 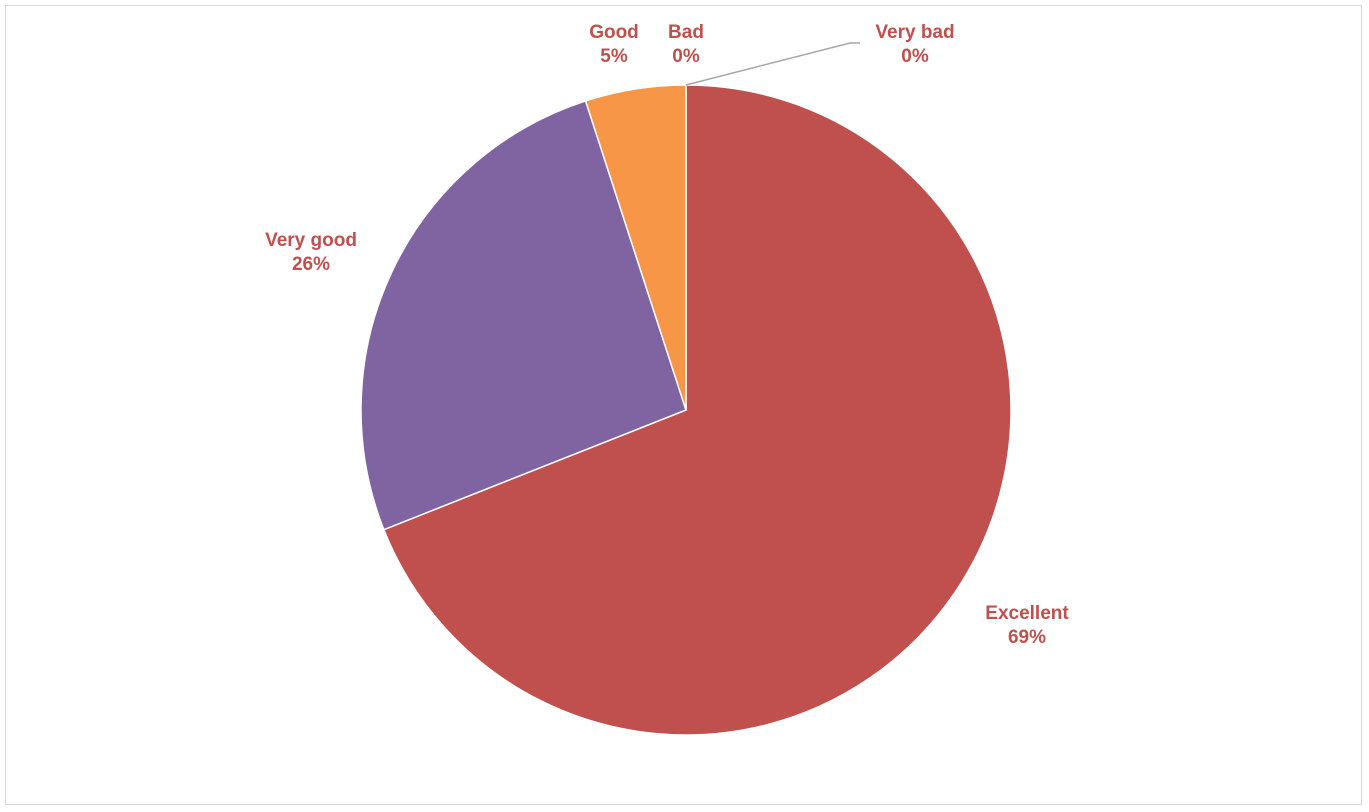 What do you see at coordinates (614, 56) in the screenshot?
I see `label-pct-good: 5%` at bounding box center [614, 56].